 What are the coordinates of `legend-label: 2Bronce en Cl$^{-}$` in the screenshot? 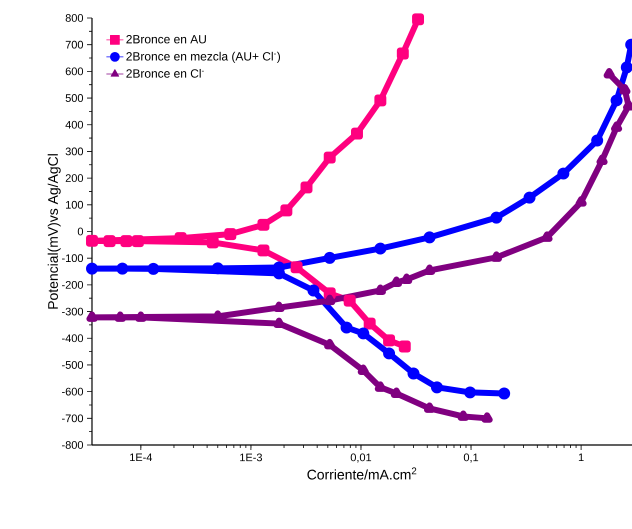 It's located at (165, 73).